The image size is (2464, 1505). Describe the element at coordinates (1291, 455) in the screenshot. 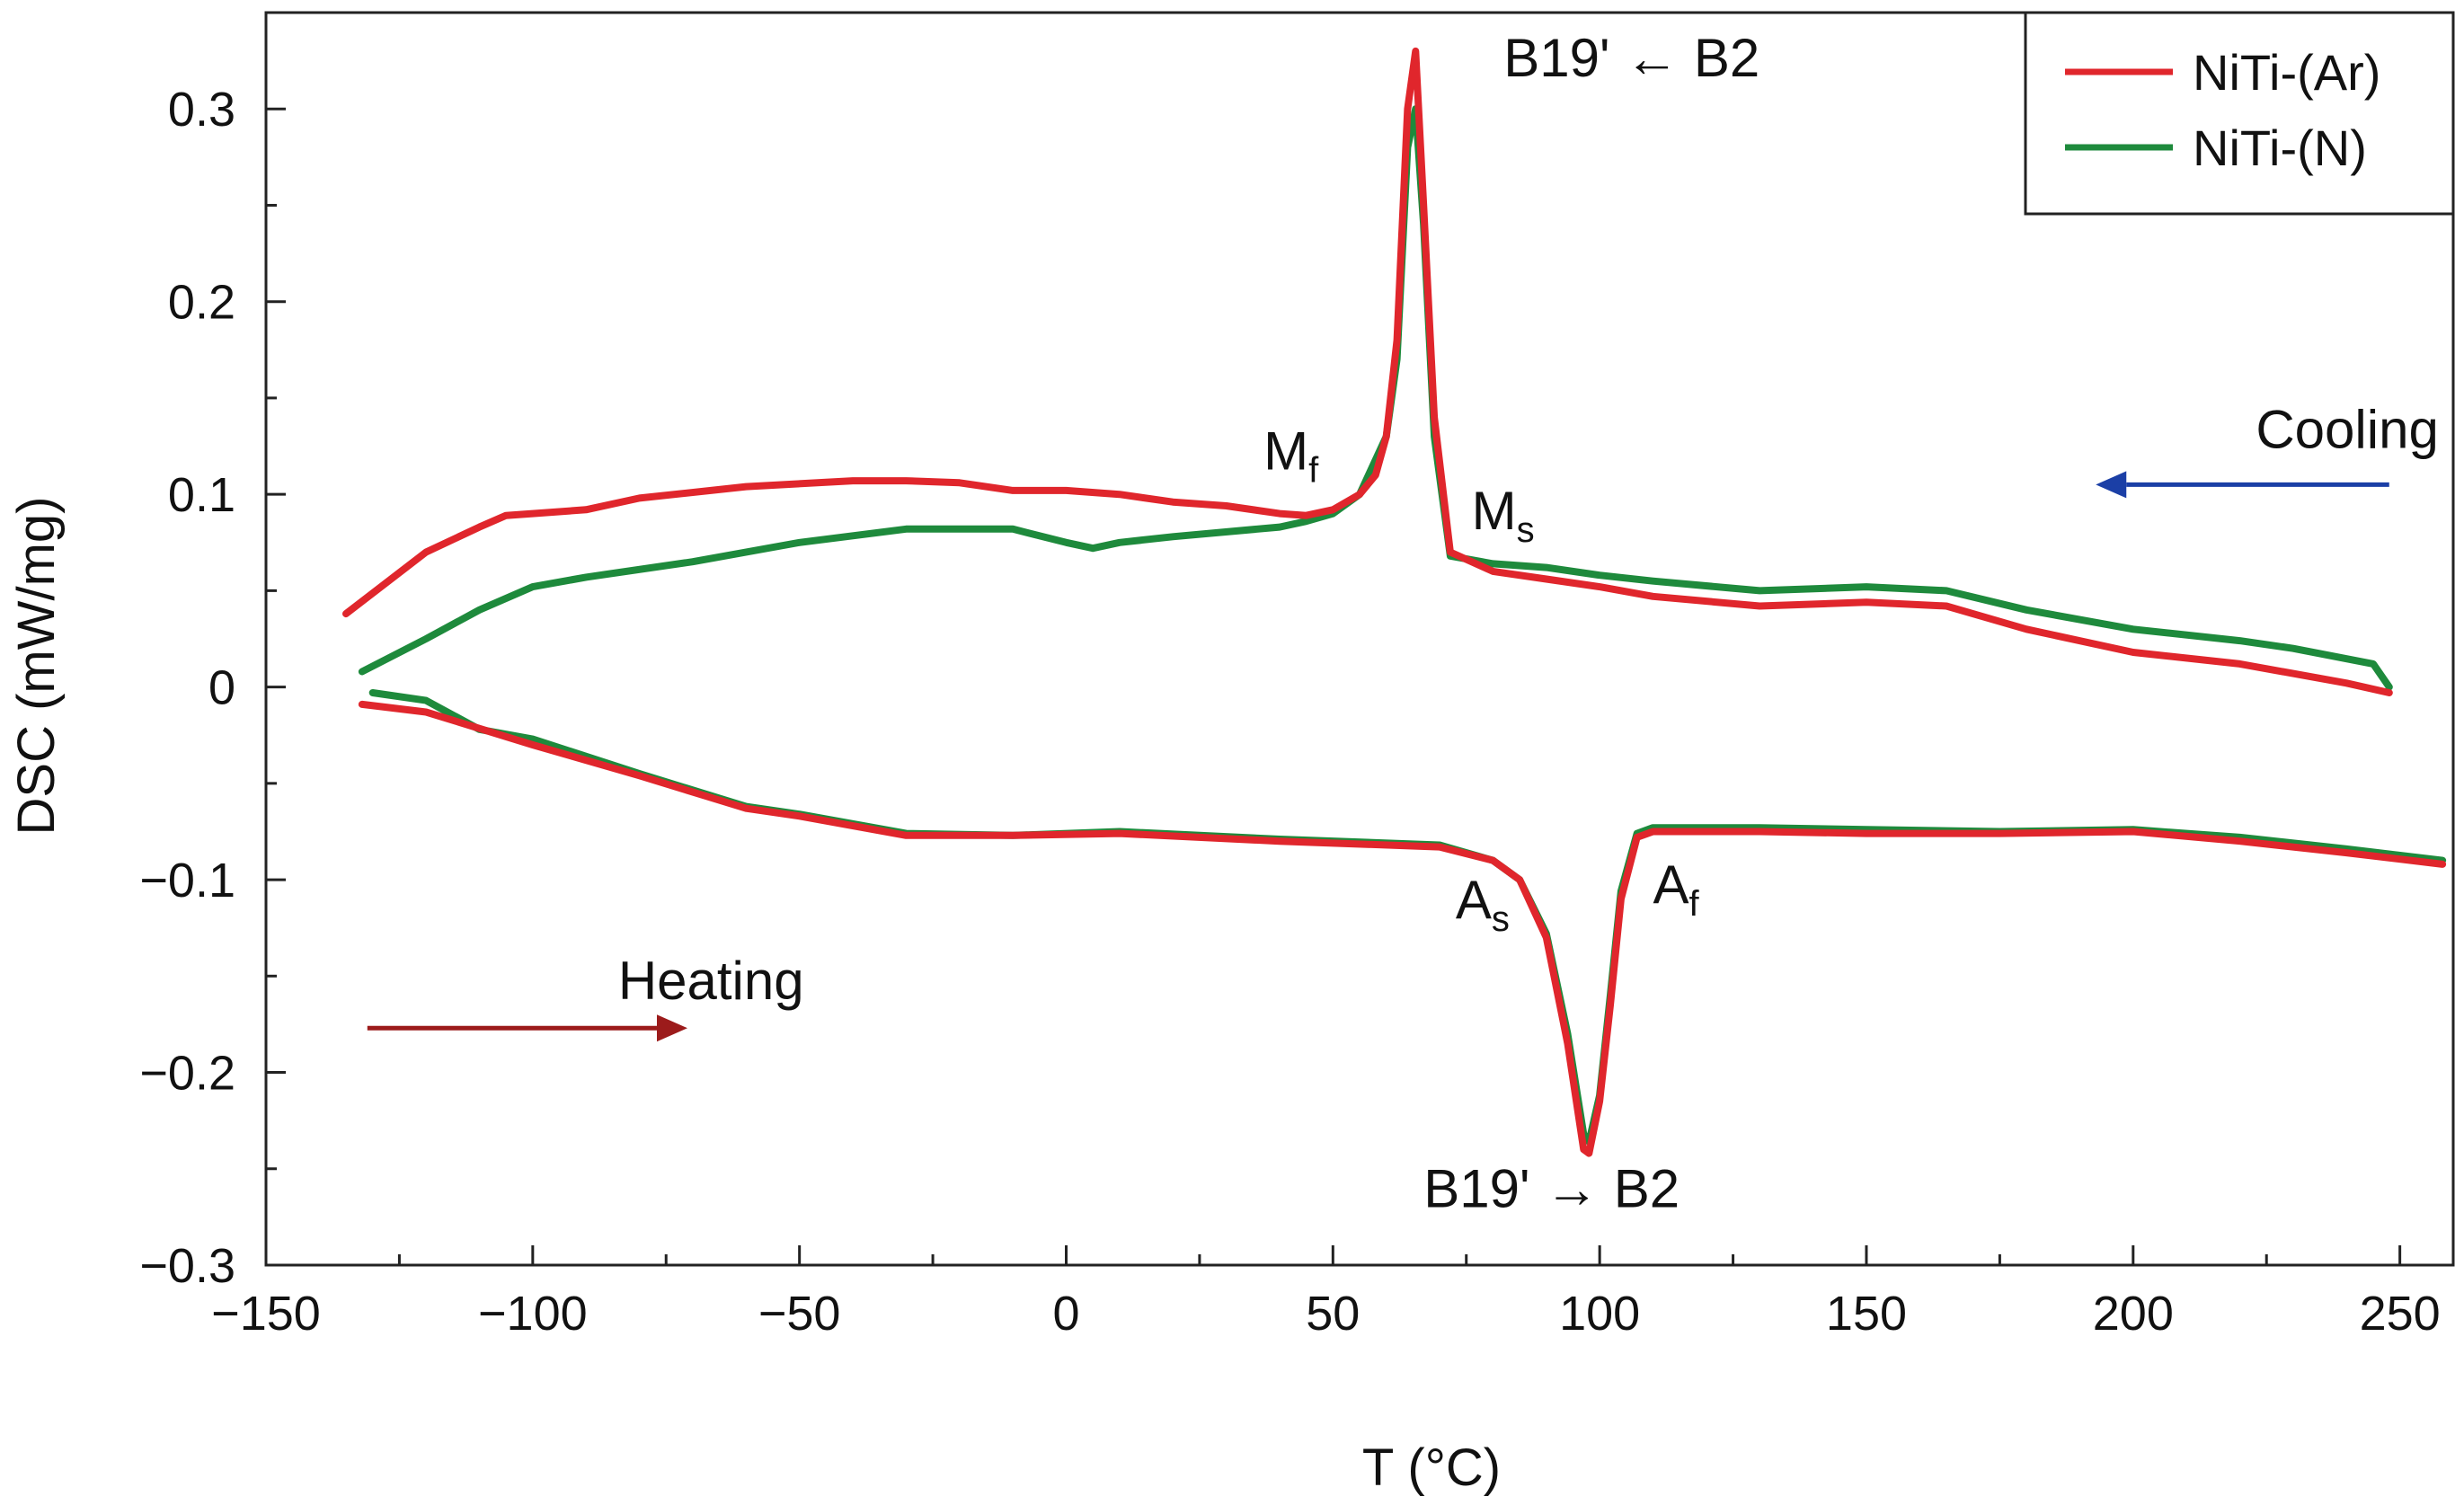

I see `annotation-mf: Mf` at that location.